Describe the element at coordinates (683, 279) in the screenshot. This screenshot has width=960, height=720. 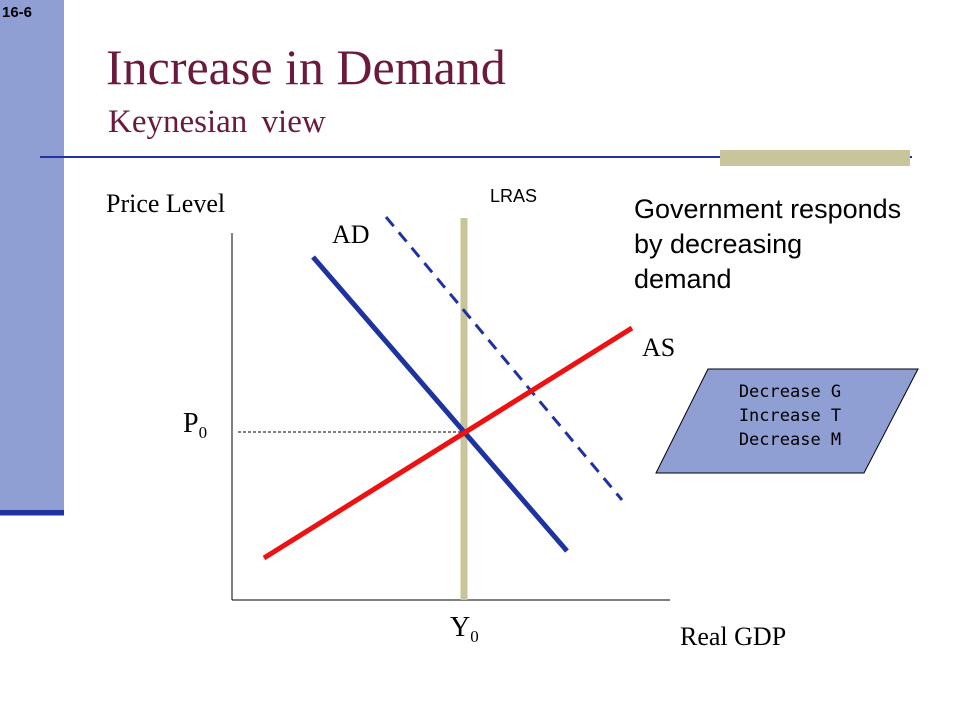
I see `note-line: demand` at that location.